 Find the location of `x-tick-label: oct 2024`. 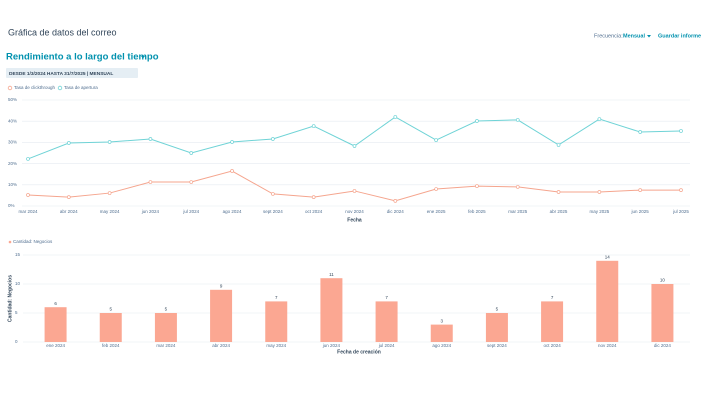

x-tick-label: oct 2024 is located at coordinates (552, 345).